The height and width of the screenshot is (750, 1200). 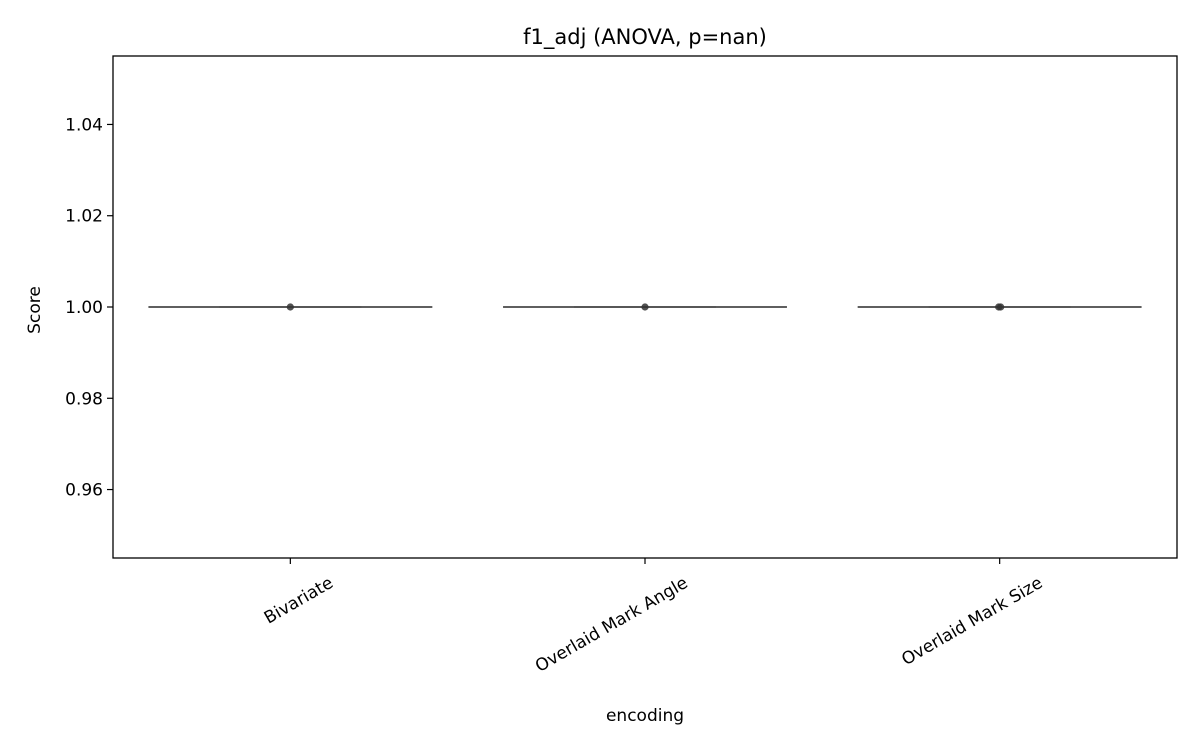 What do you see at coordinates (84, 399) in the screenshot?
I see `y-tick-label: 0.98` at bounding box center [84, 399].